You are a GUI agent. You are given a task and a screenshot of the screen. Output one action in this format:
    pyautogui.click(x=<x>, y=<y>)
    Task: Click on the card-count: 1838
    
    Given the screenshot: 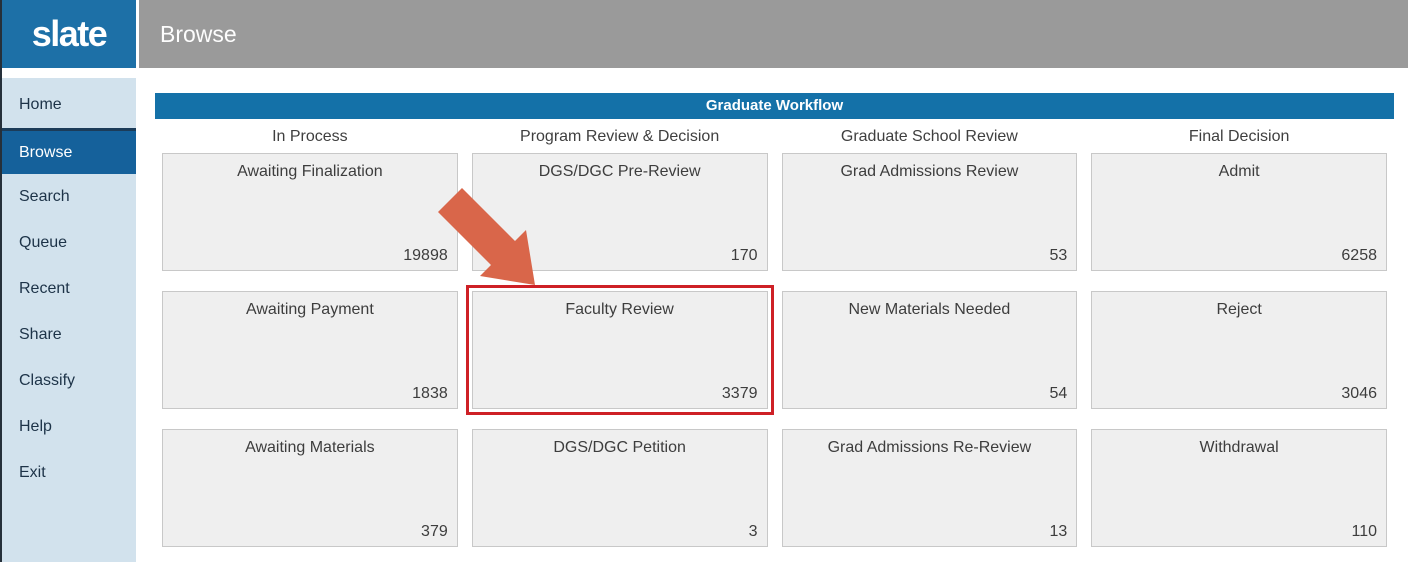 What is the action you would take?
    pyautogui.click(x=430, y=393)
    